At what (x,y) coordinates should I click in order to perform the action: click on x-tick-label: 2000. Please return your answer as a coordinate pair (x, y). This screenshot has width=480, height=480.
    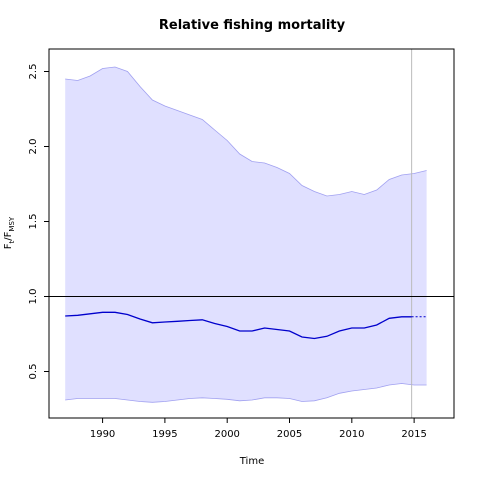
    Looking at the image, I should click on (226, 434).